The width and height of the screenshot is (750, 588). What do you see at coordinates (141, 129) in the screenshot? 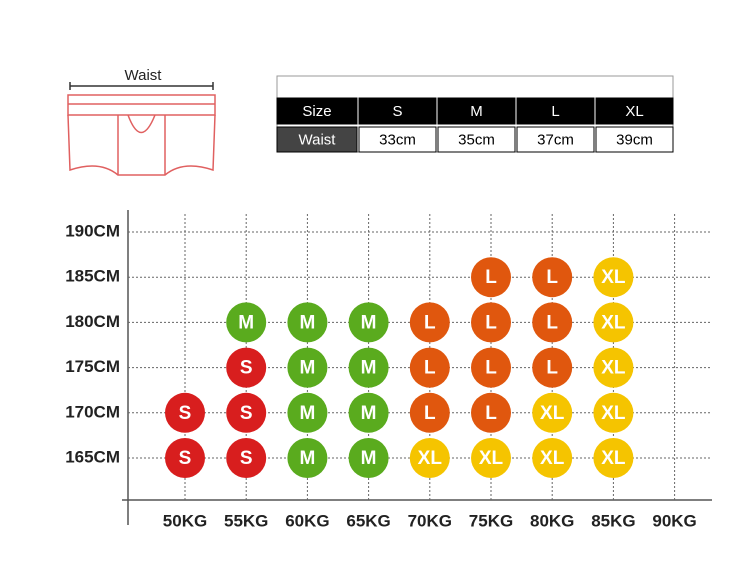
I see `briefs-diagram` at bounding box center [141, 129].